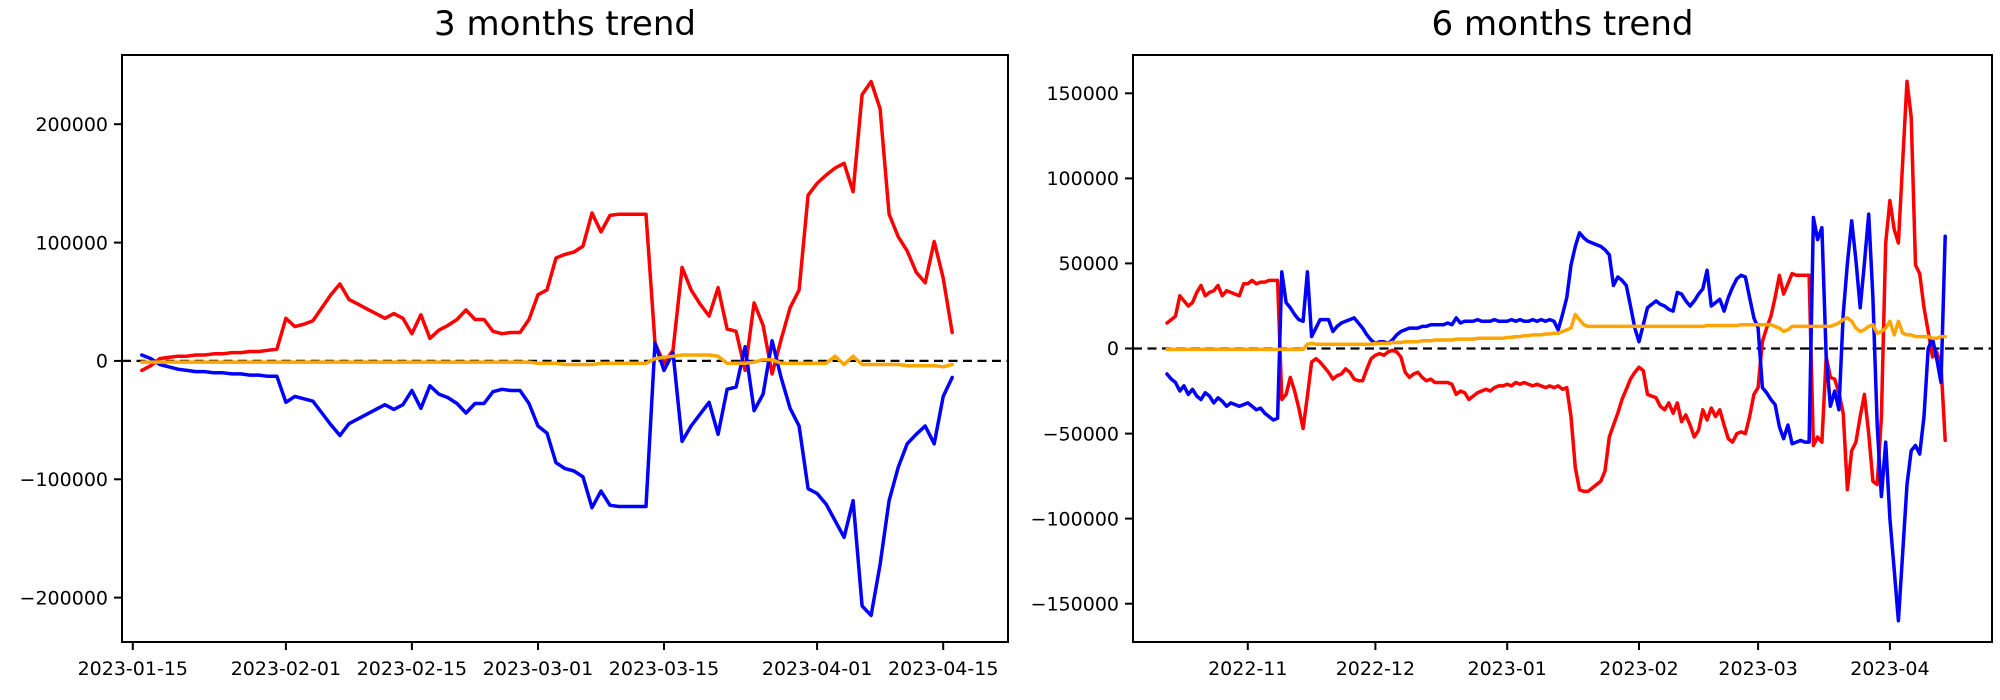 The height and width of the screenshot is (700, 2000). I want to click on x-tick-label: 2023-03-15, so click(664, 669).